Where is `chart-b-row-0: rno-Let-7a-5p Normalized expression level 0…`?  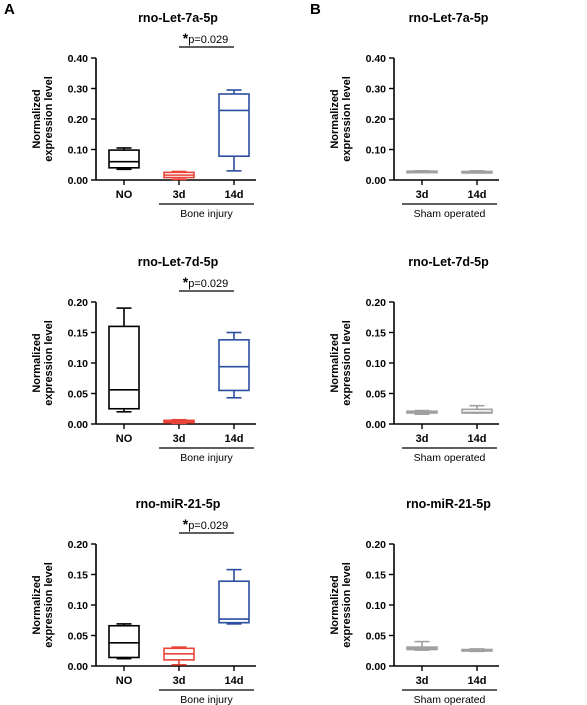
chart-b-row-0: rno-Let-7a-5p Normalized expression level 0… is located at coordinates (414, 115).